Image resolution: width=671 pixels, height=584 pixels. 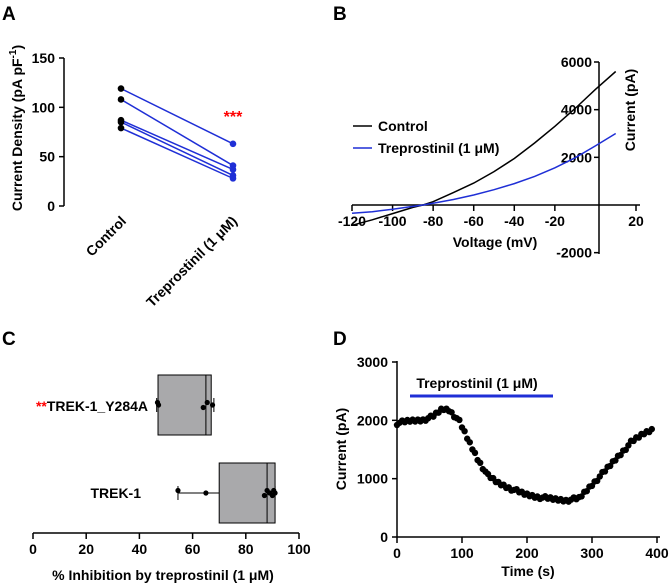 What do you see at coordinates (193, 549) in the screenshot?
I see `panel-c-xtick-label: 60` at bounding box center [193, 549].